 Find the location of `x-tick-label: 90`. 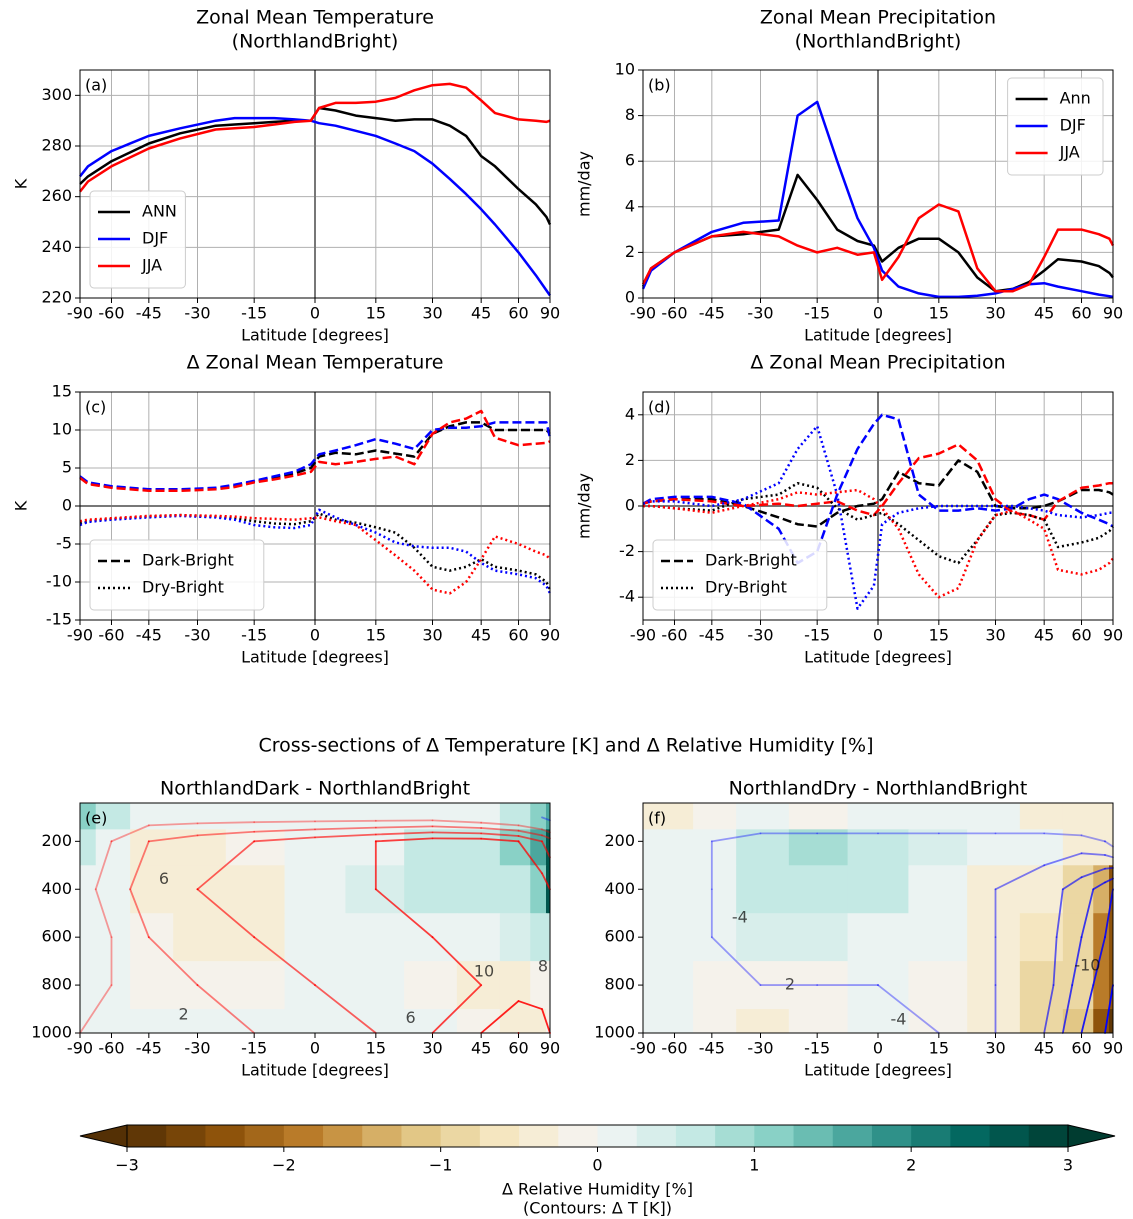

x-tick-label: 90 is located at coordinates (550, 635).